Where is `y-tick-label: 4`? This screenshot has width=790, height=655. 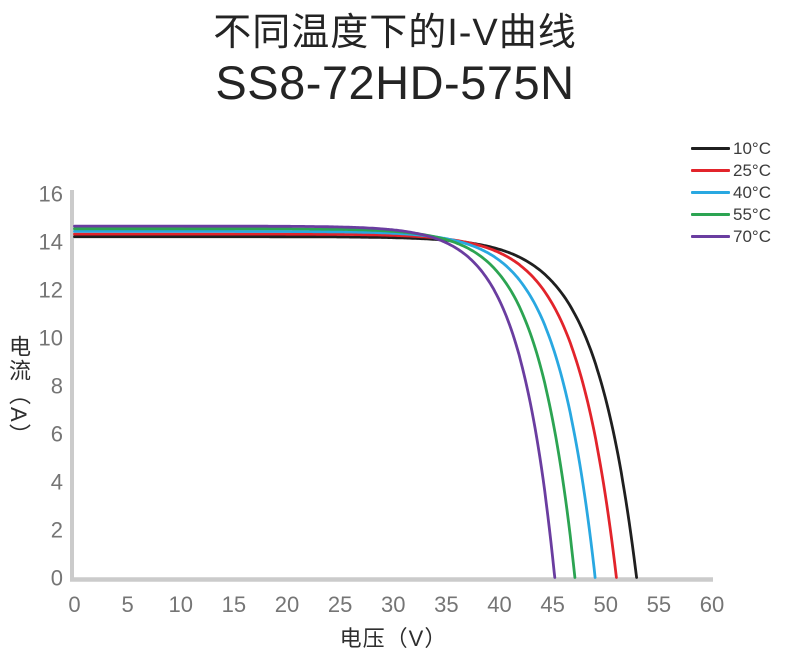
y-tick-label: 4 is located at coordinates (57, 482).